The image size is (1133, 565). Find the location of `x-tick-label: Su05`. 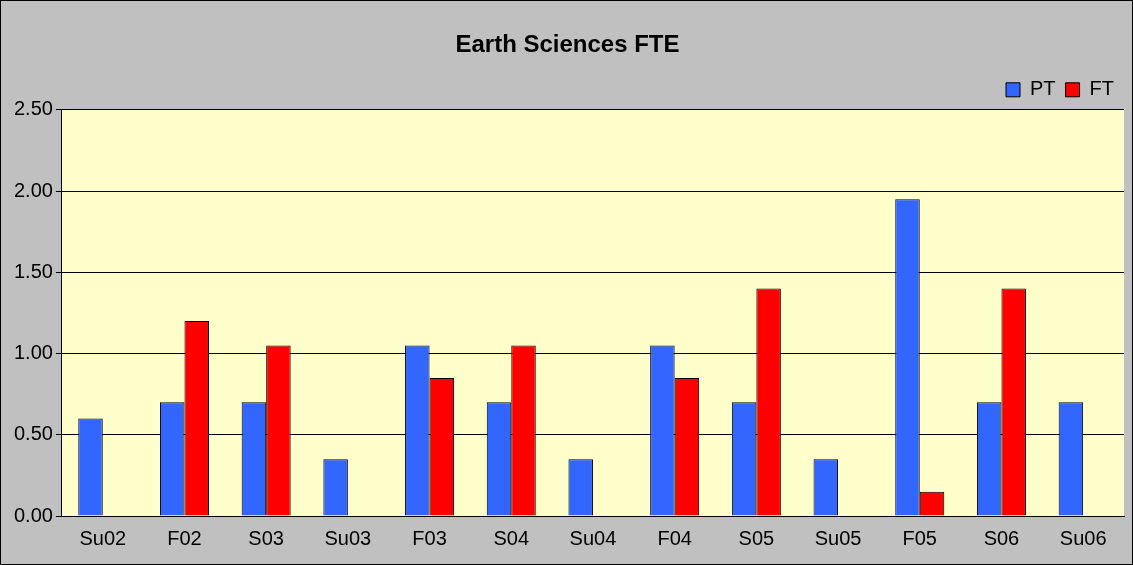

x-tick-label: Su05 is located at coordinates (838, 537).